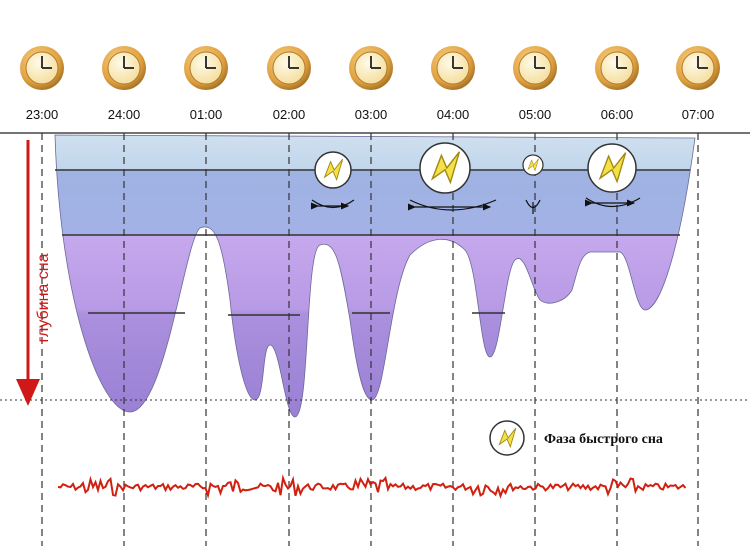 This screenshot has width=750, height=546. What do you see at coordinates (43, 297) in the screenshot?
I see `axis-label: глубина сна` at bounding box center [43, 297].